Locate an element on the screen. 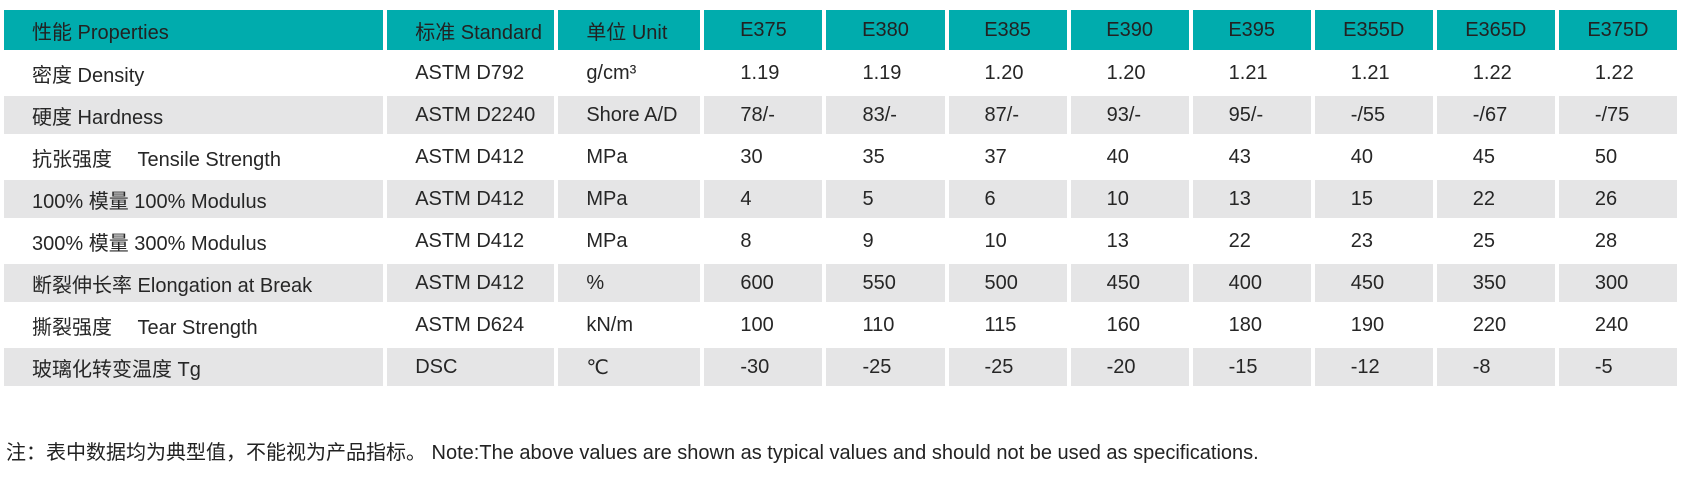 The height and width of the screenshot is (488, 1681). value-cell: 45 is located at coordinates (1495, 157).